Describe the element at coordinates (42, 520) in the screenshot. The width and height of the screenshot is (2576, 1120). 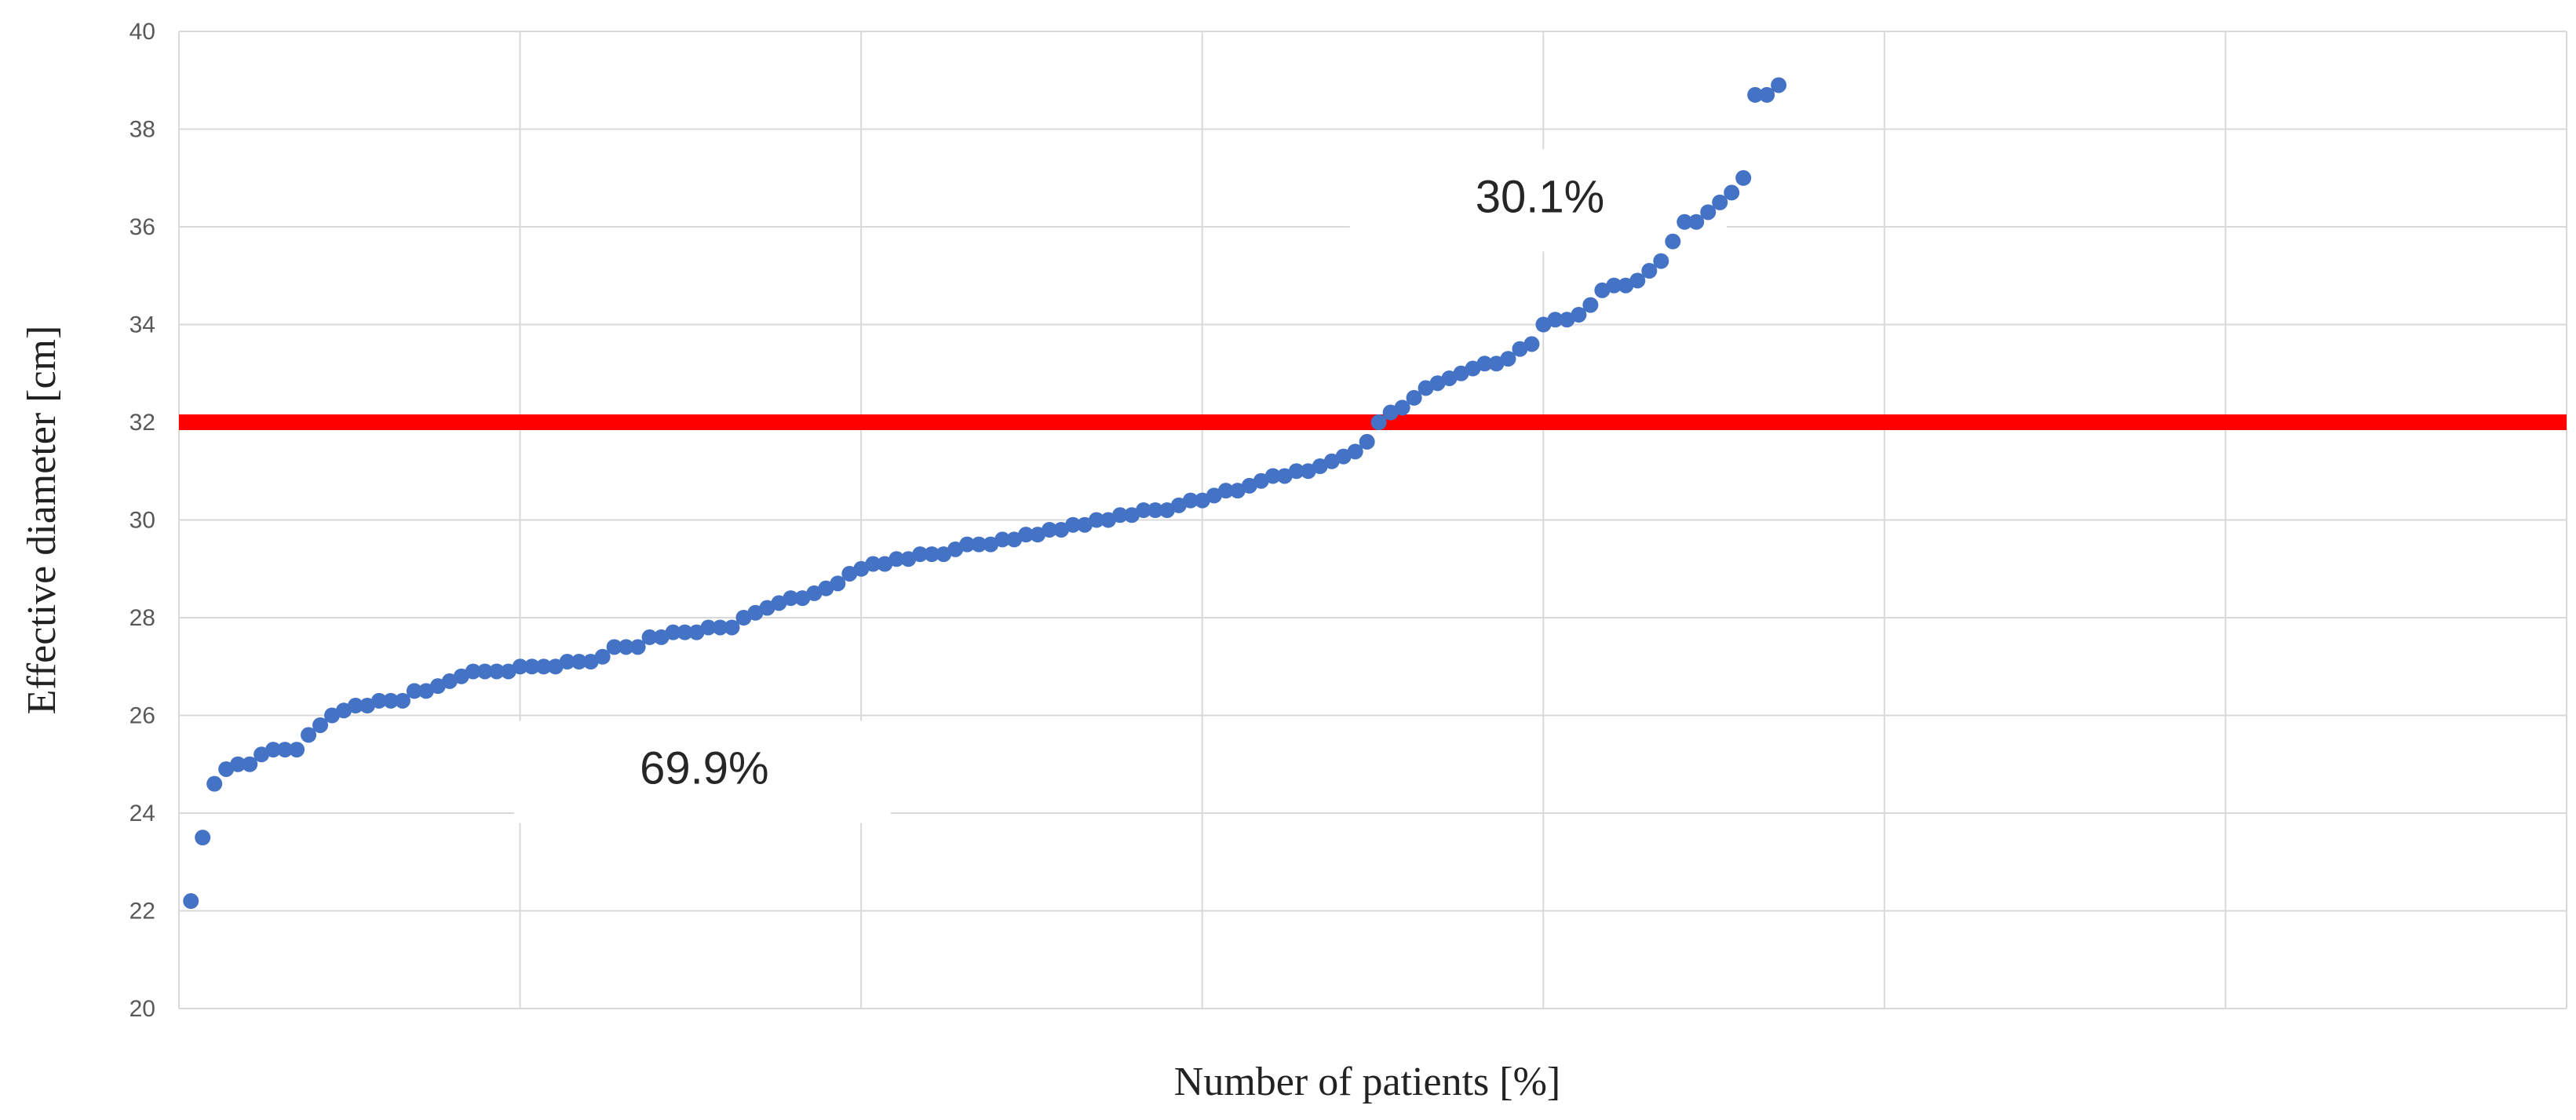
I see `y-axis-title: Effective diameter [cm]` at that location.